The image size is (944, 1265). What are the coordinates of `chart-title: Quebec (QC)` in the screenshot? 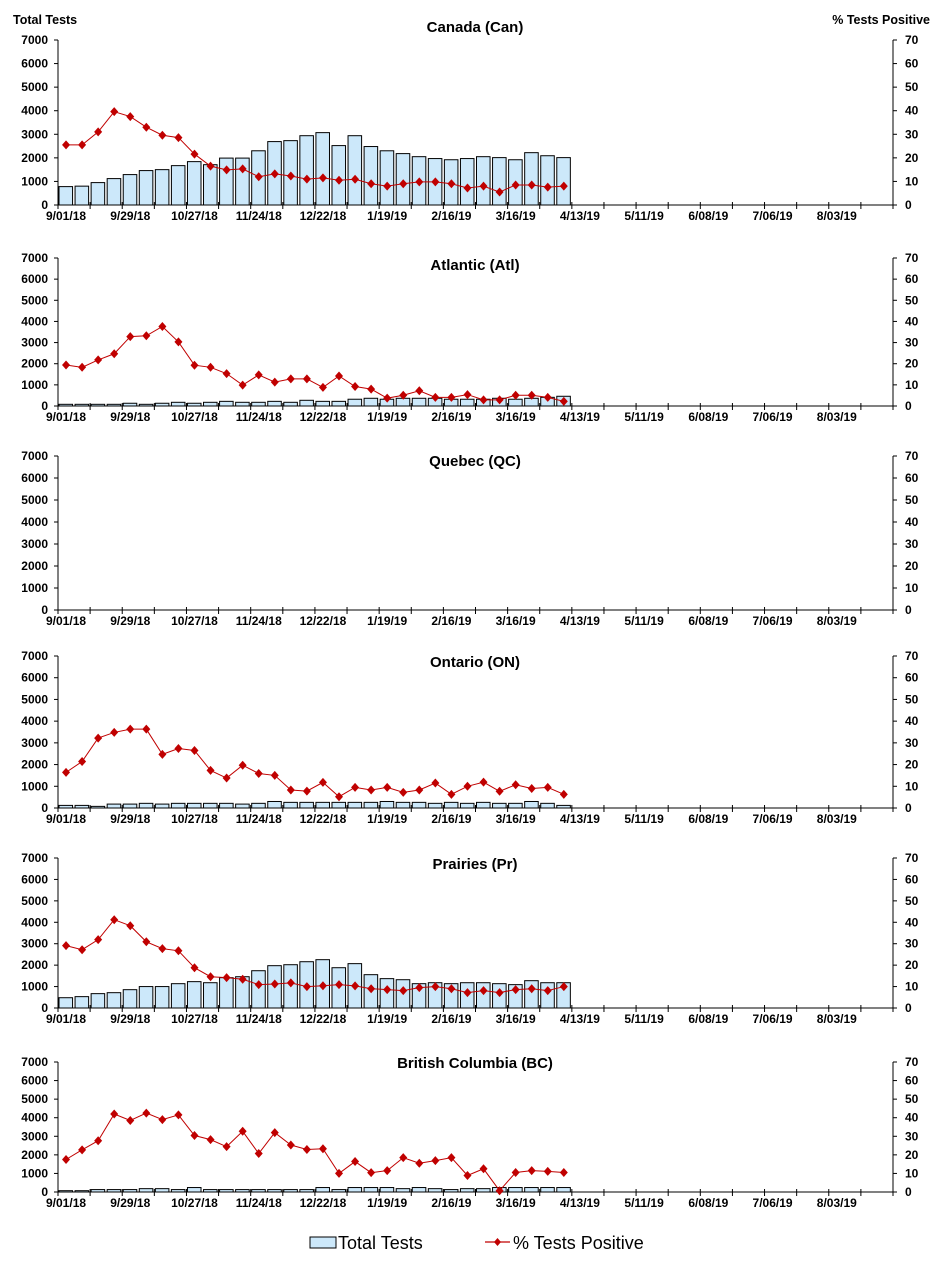 It's located at (475, 461).